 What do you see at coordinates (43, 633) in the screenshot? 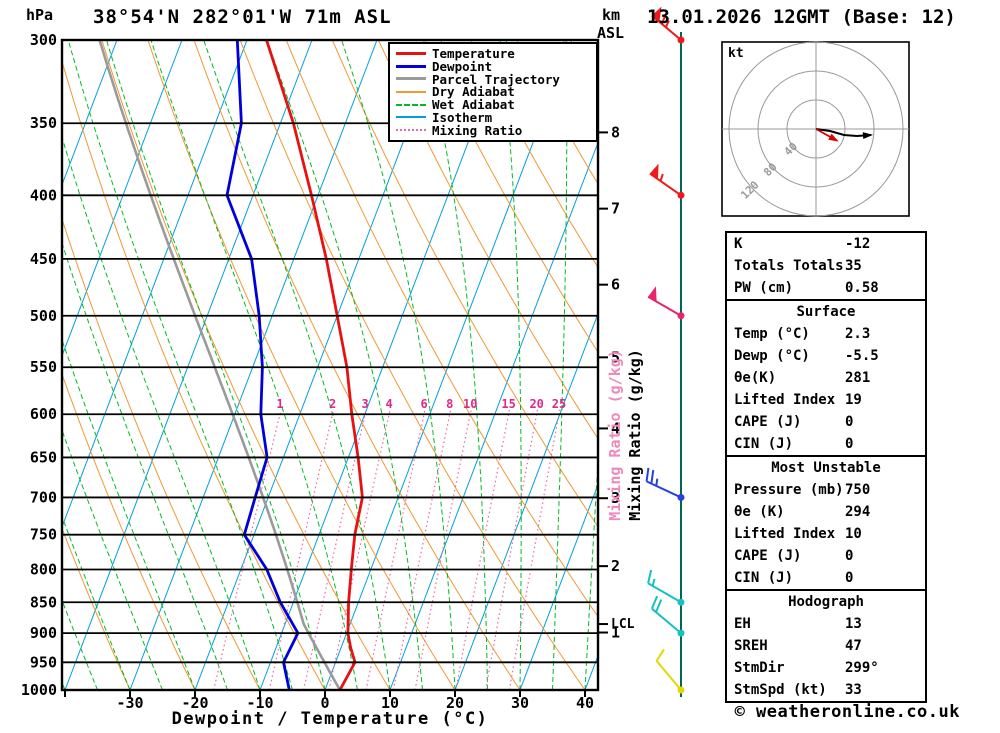
I see `svg-text: 900` at bounding box center [43, 633].